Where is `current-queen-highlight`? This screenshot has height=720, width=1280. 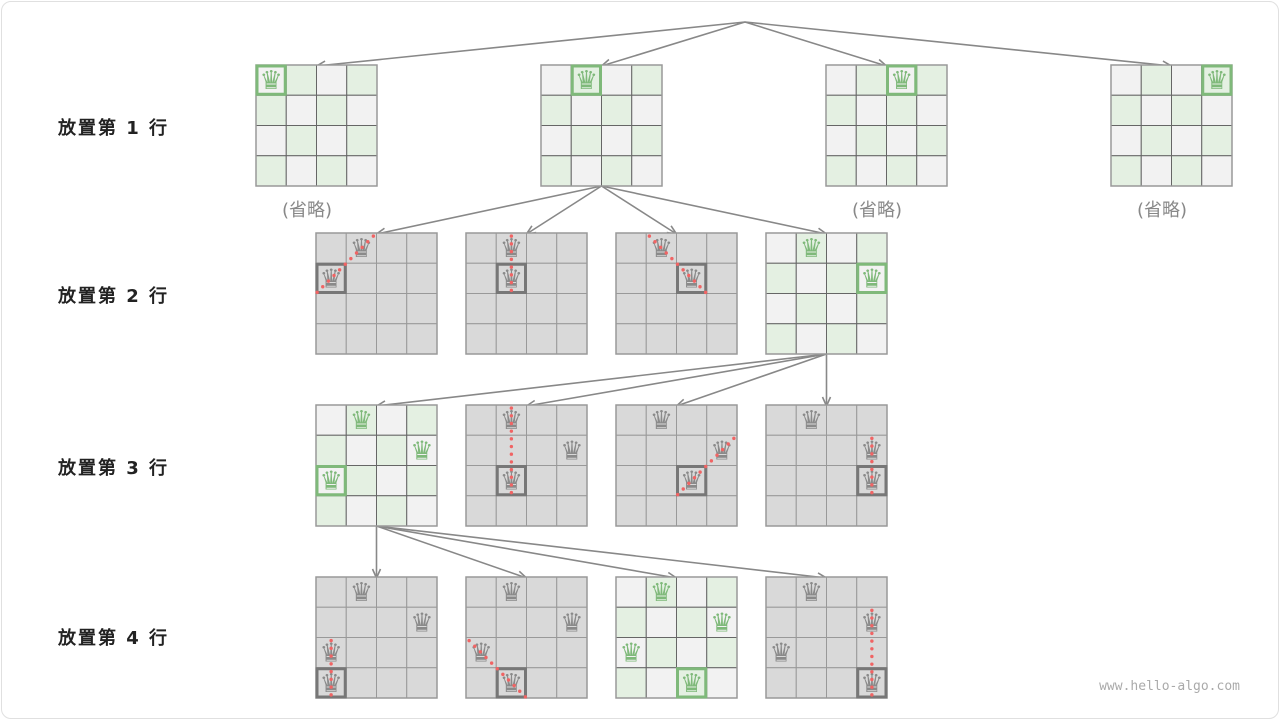 current-queen-highlight is located at coordinates (872, 278).